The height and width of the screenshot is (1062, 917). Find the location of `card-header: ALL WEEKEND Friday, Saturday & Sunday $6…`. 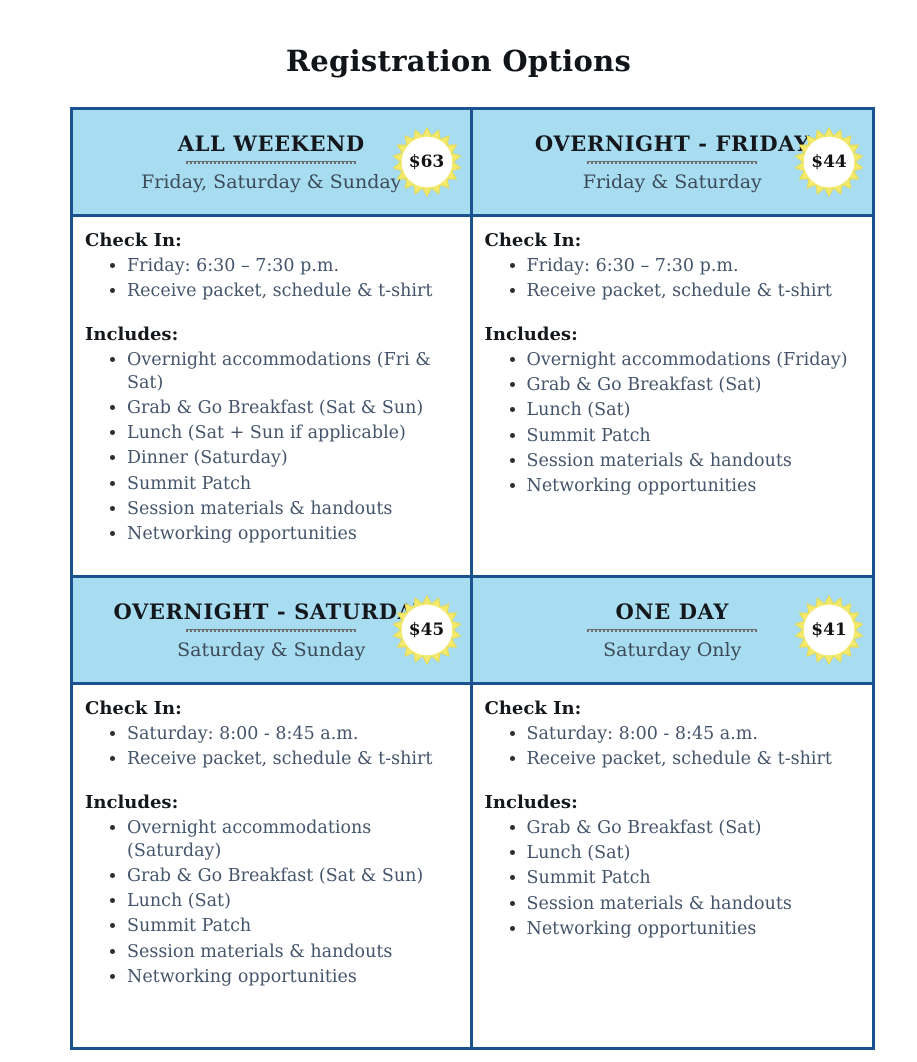

card-header: ALL WEEKEND Friday, Saturday & Sunday $6… is located at coordinates (271, 163).